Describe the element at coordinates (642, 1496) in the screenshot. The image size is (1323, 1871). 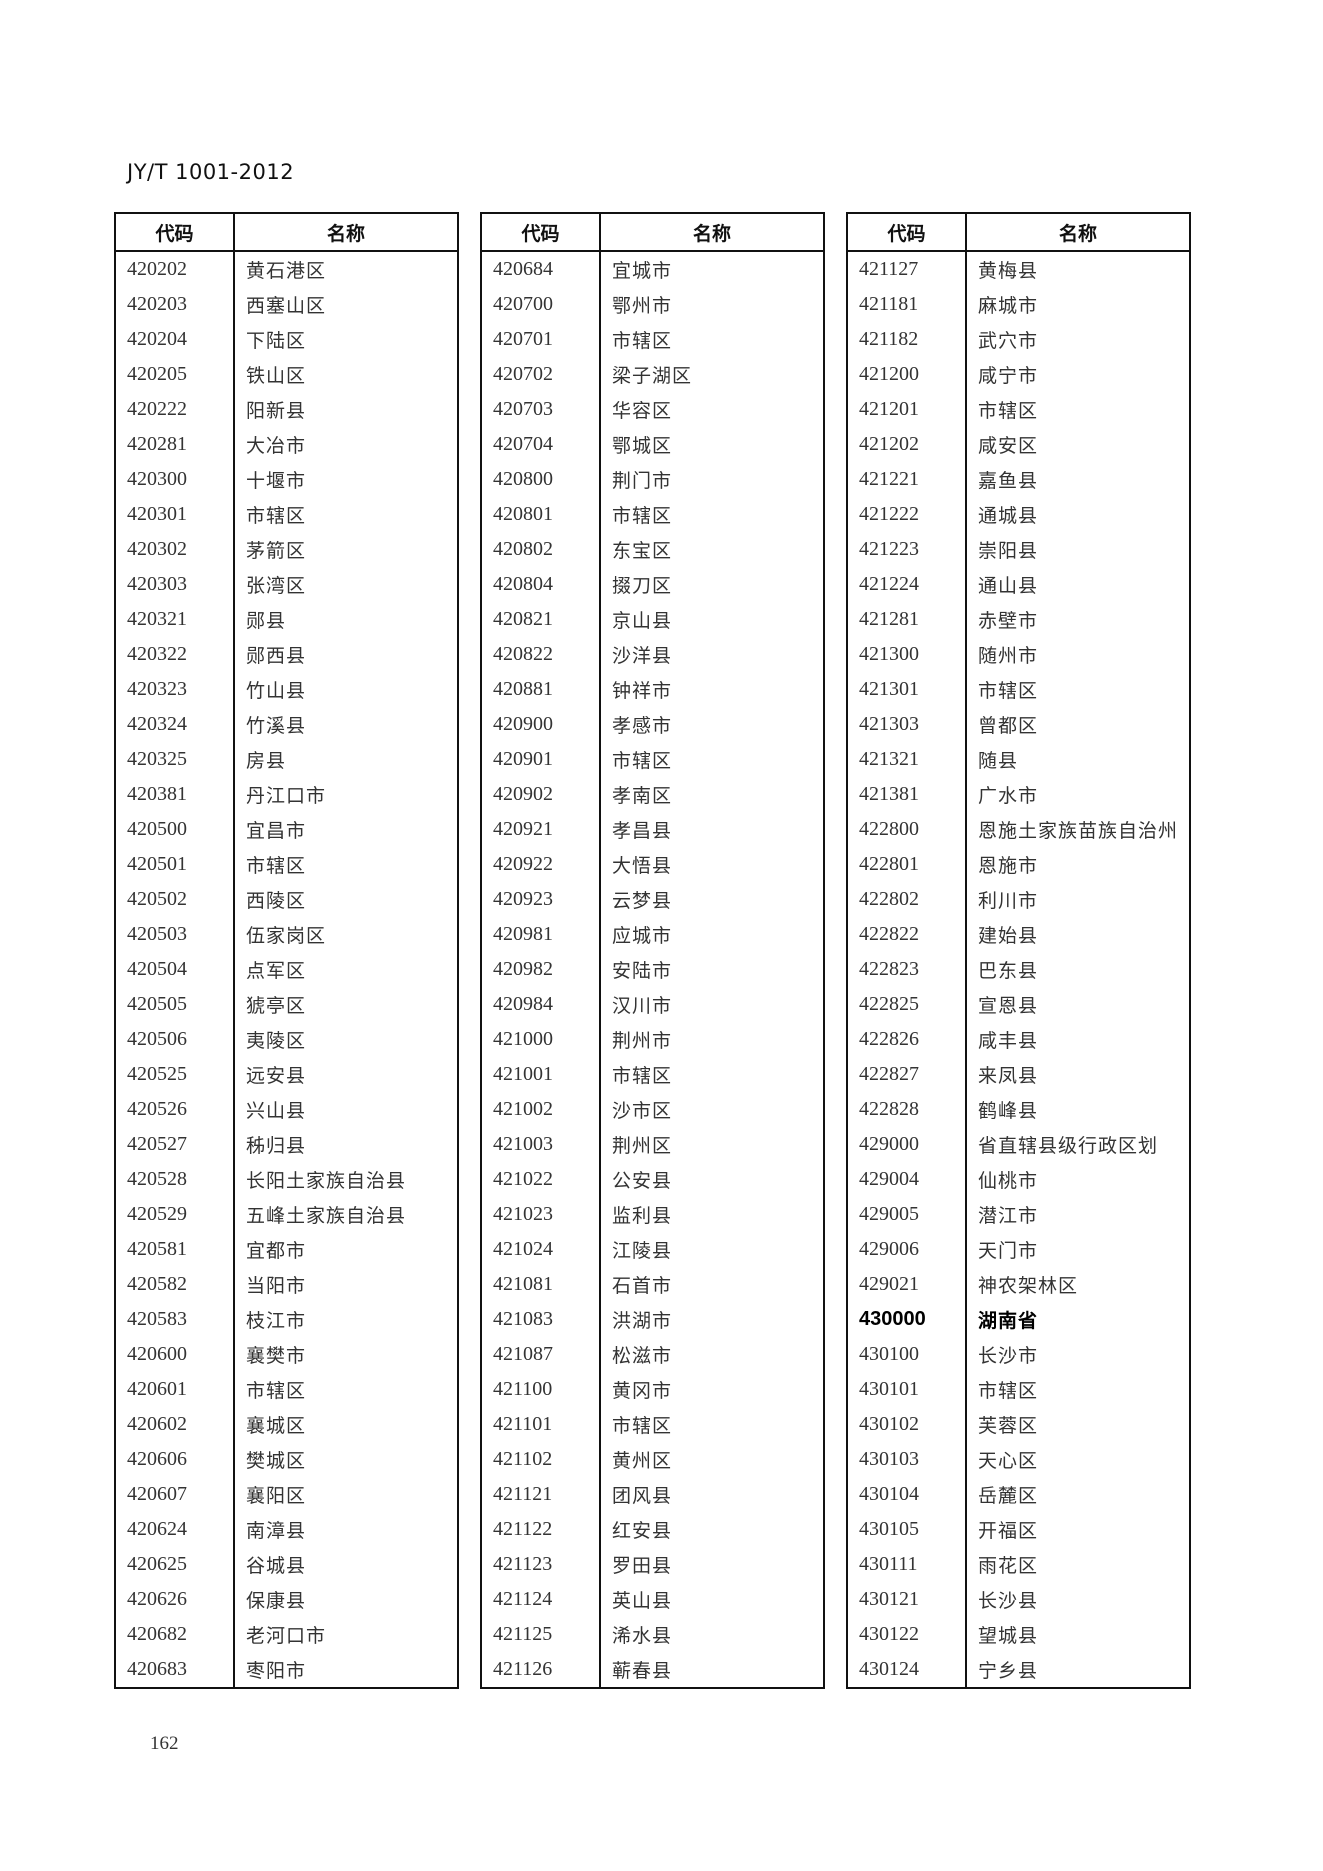
I see `region-name: 团风县` at that location.